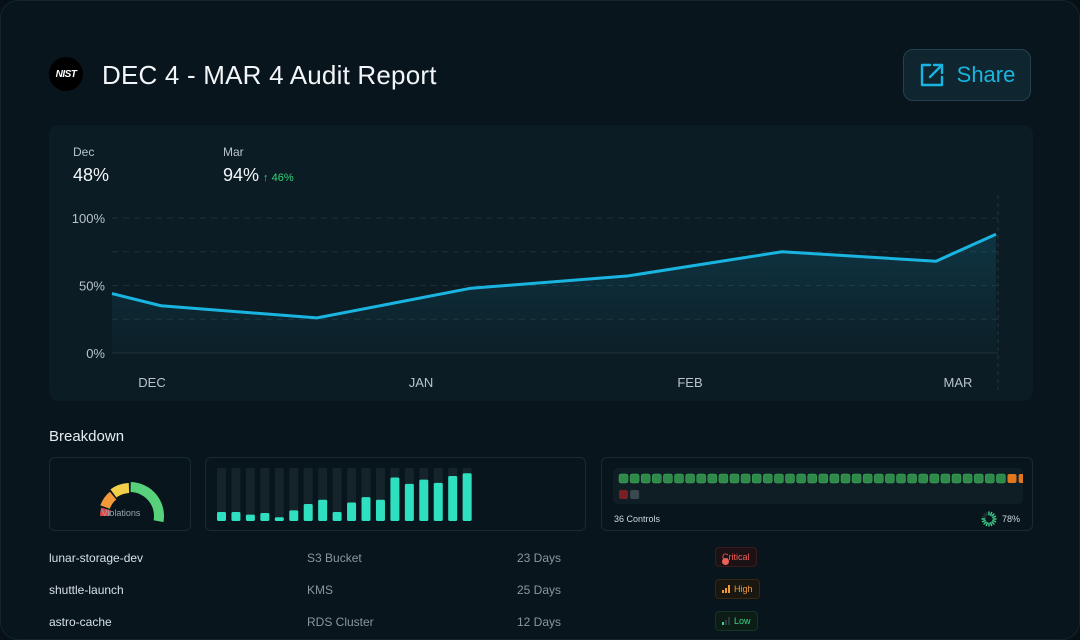 The height and width of the screenshot is (640, 1080). Describe the element at coordinates (742, 621) in the screenshot. I see `severity-label: Low` at that location.